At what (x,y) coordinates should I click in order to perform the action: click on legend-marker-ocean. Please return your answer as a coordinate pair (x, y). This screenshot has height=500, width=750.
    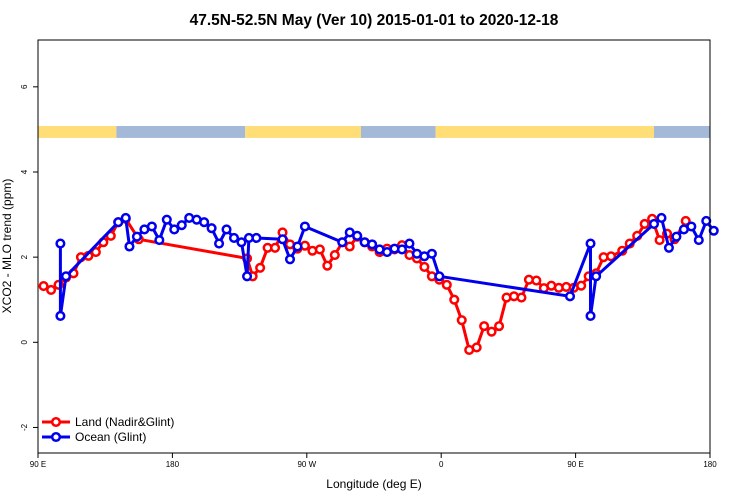
    Looking at the image, I should click on (56, 437).